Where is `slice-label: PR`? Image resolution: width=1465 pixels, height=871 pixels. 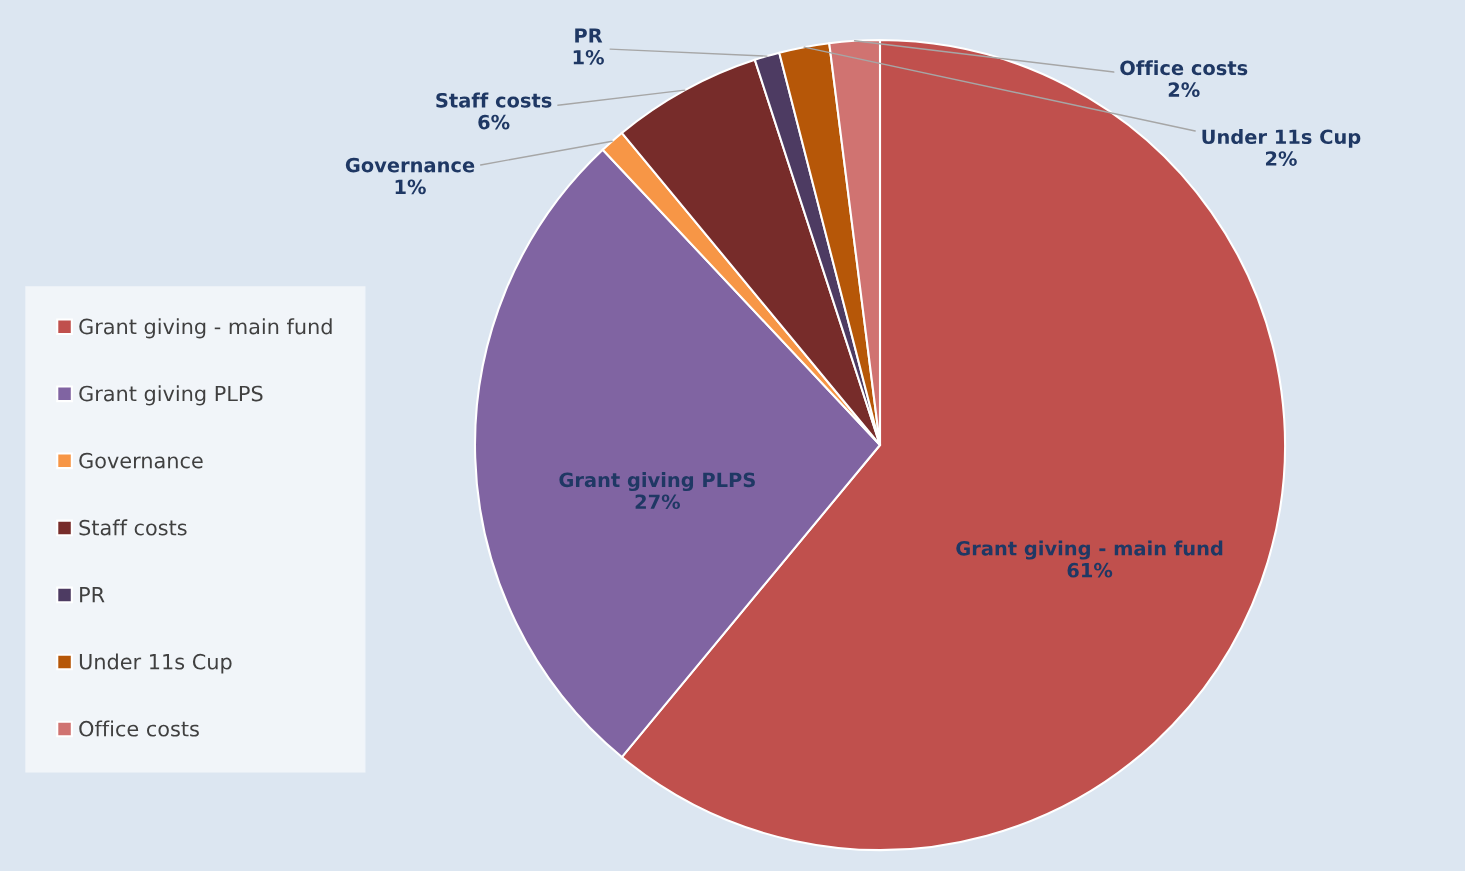
slice-label: PR is located at coordinates (589, 35).